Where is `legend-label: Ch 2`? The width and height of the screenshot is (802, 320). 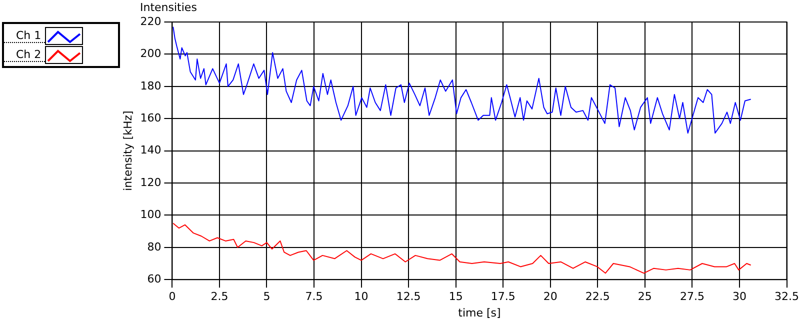 legend-label: Ch 2 is located at coordinates (25, 55).